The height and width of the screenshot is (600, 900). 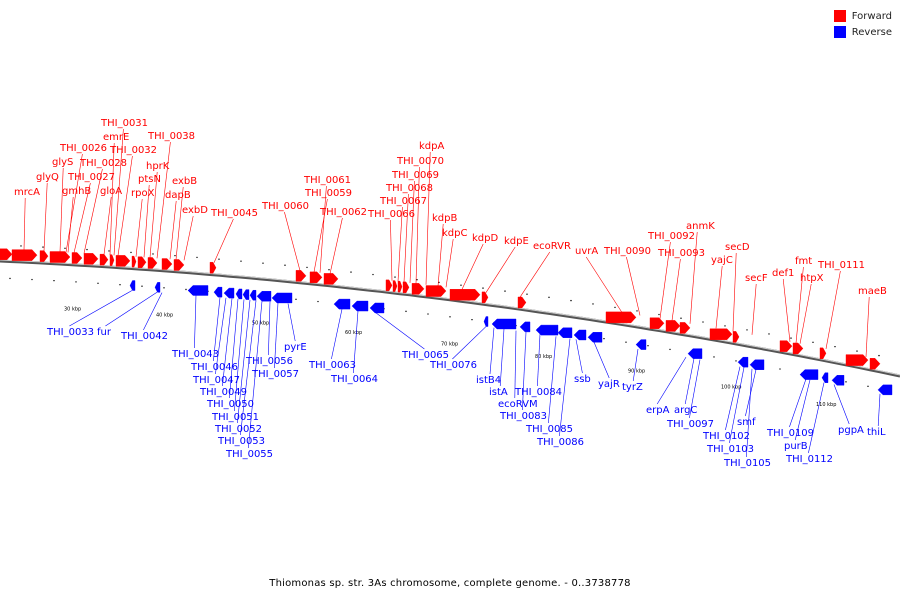 I want to click on forward-gene-callout: THI_0045, so click(x=234, y=235).